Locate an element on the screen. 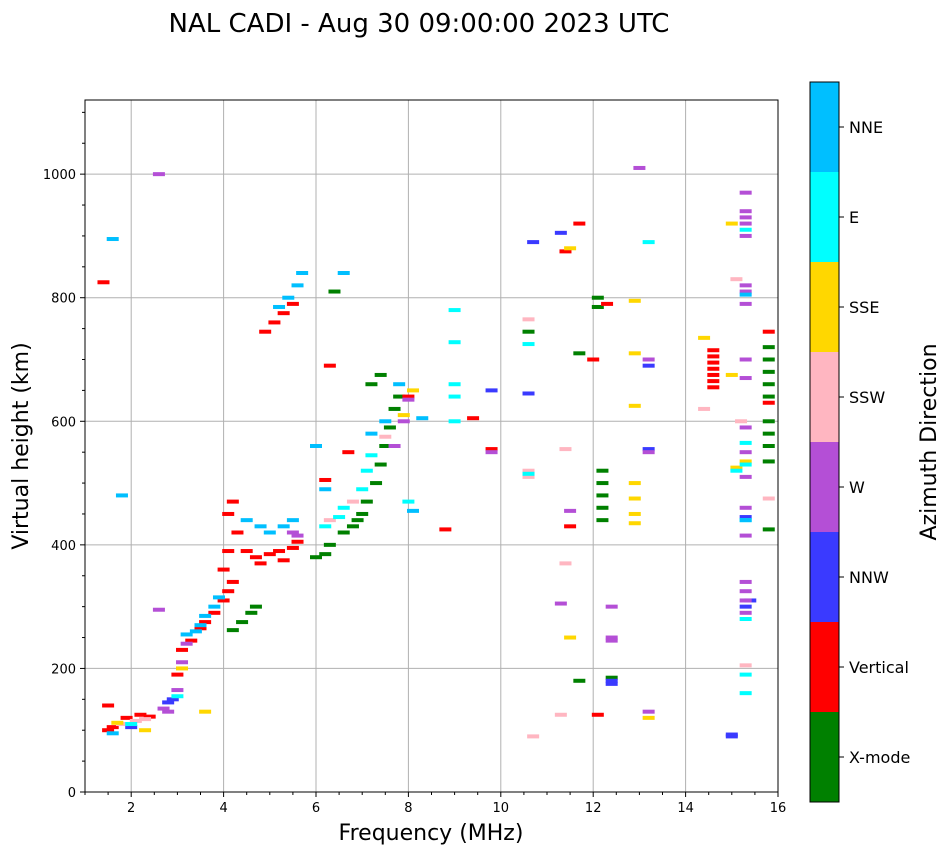 Image resolution: width=951 pixels, height=856 pixels. colorbar-frame is located at coordinates (824, 442).